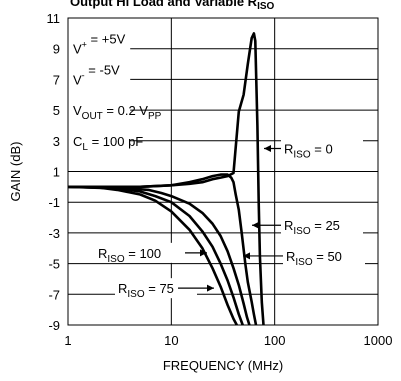  I want to click on x-tick-label-2: 100, so click(275, 340).